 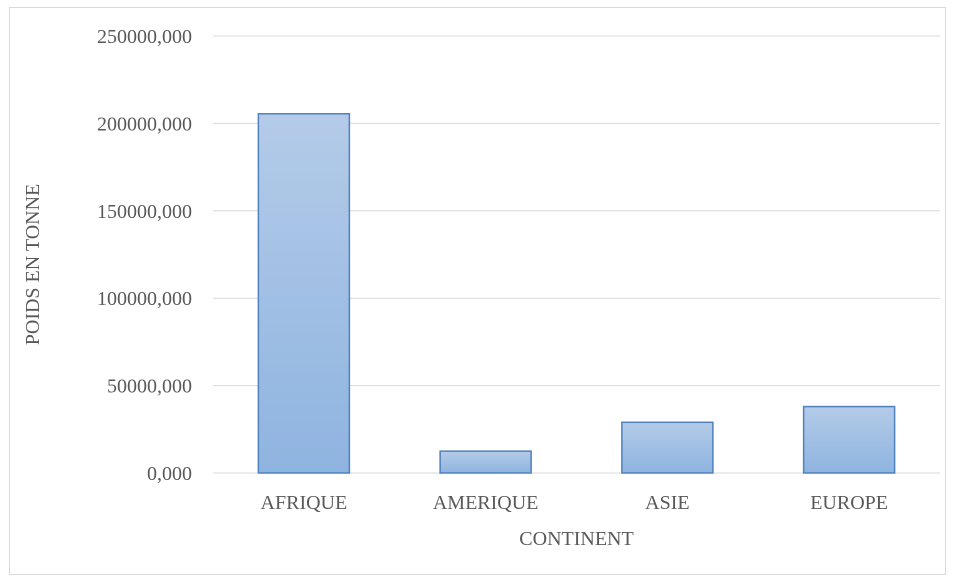 I want to click on y-tick-label: 100000,000, so click(x=144, y=299).